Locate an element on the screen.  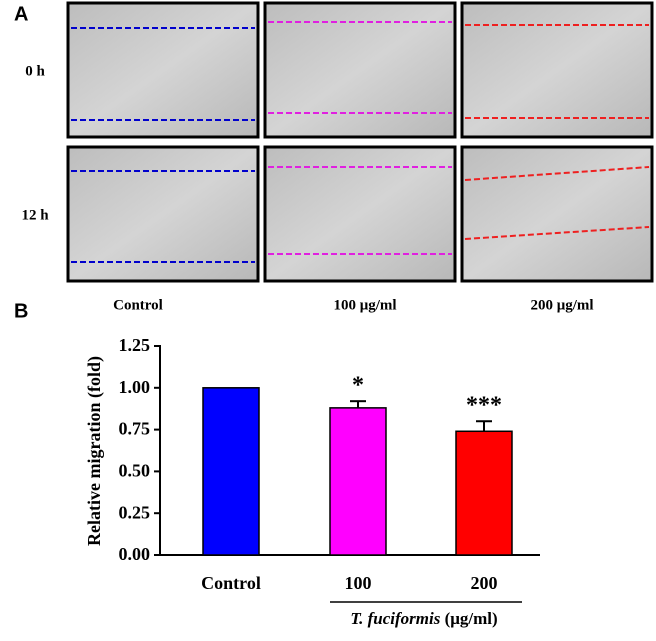
x-axis-label: T. fuciformis (μg/ml) is located at coordinates (423, 618).